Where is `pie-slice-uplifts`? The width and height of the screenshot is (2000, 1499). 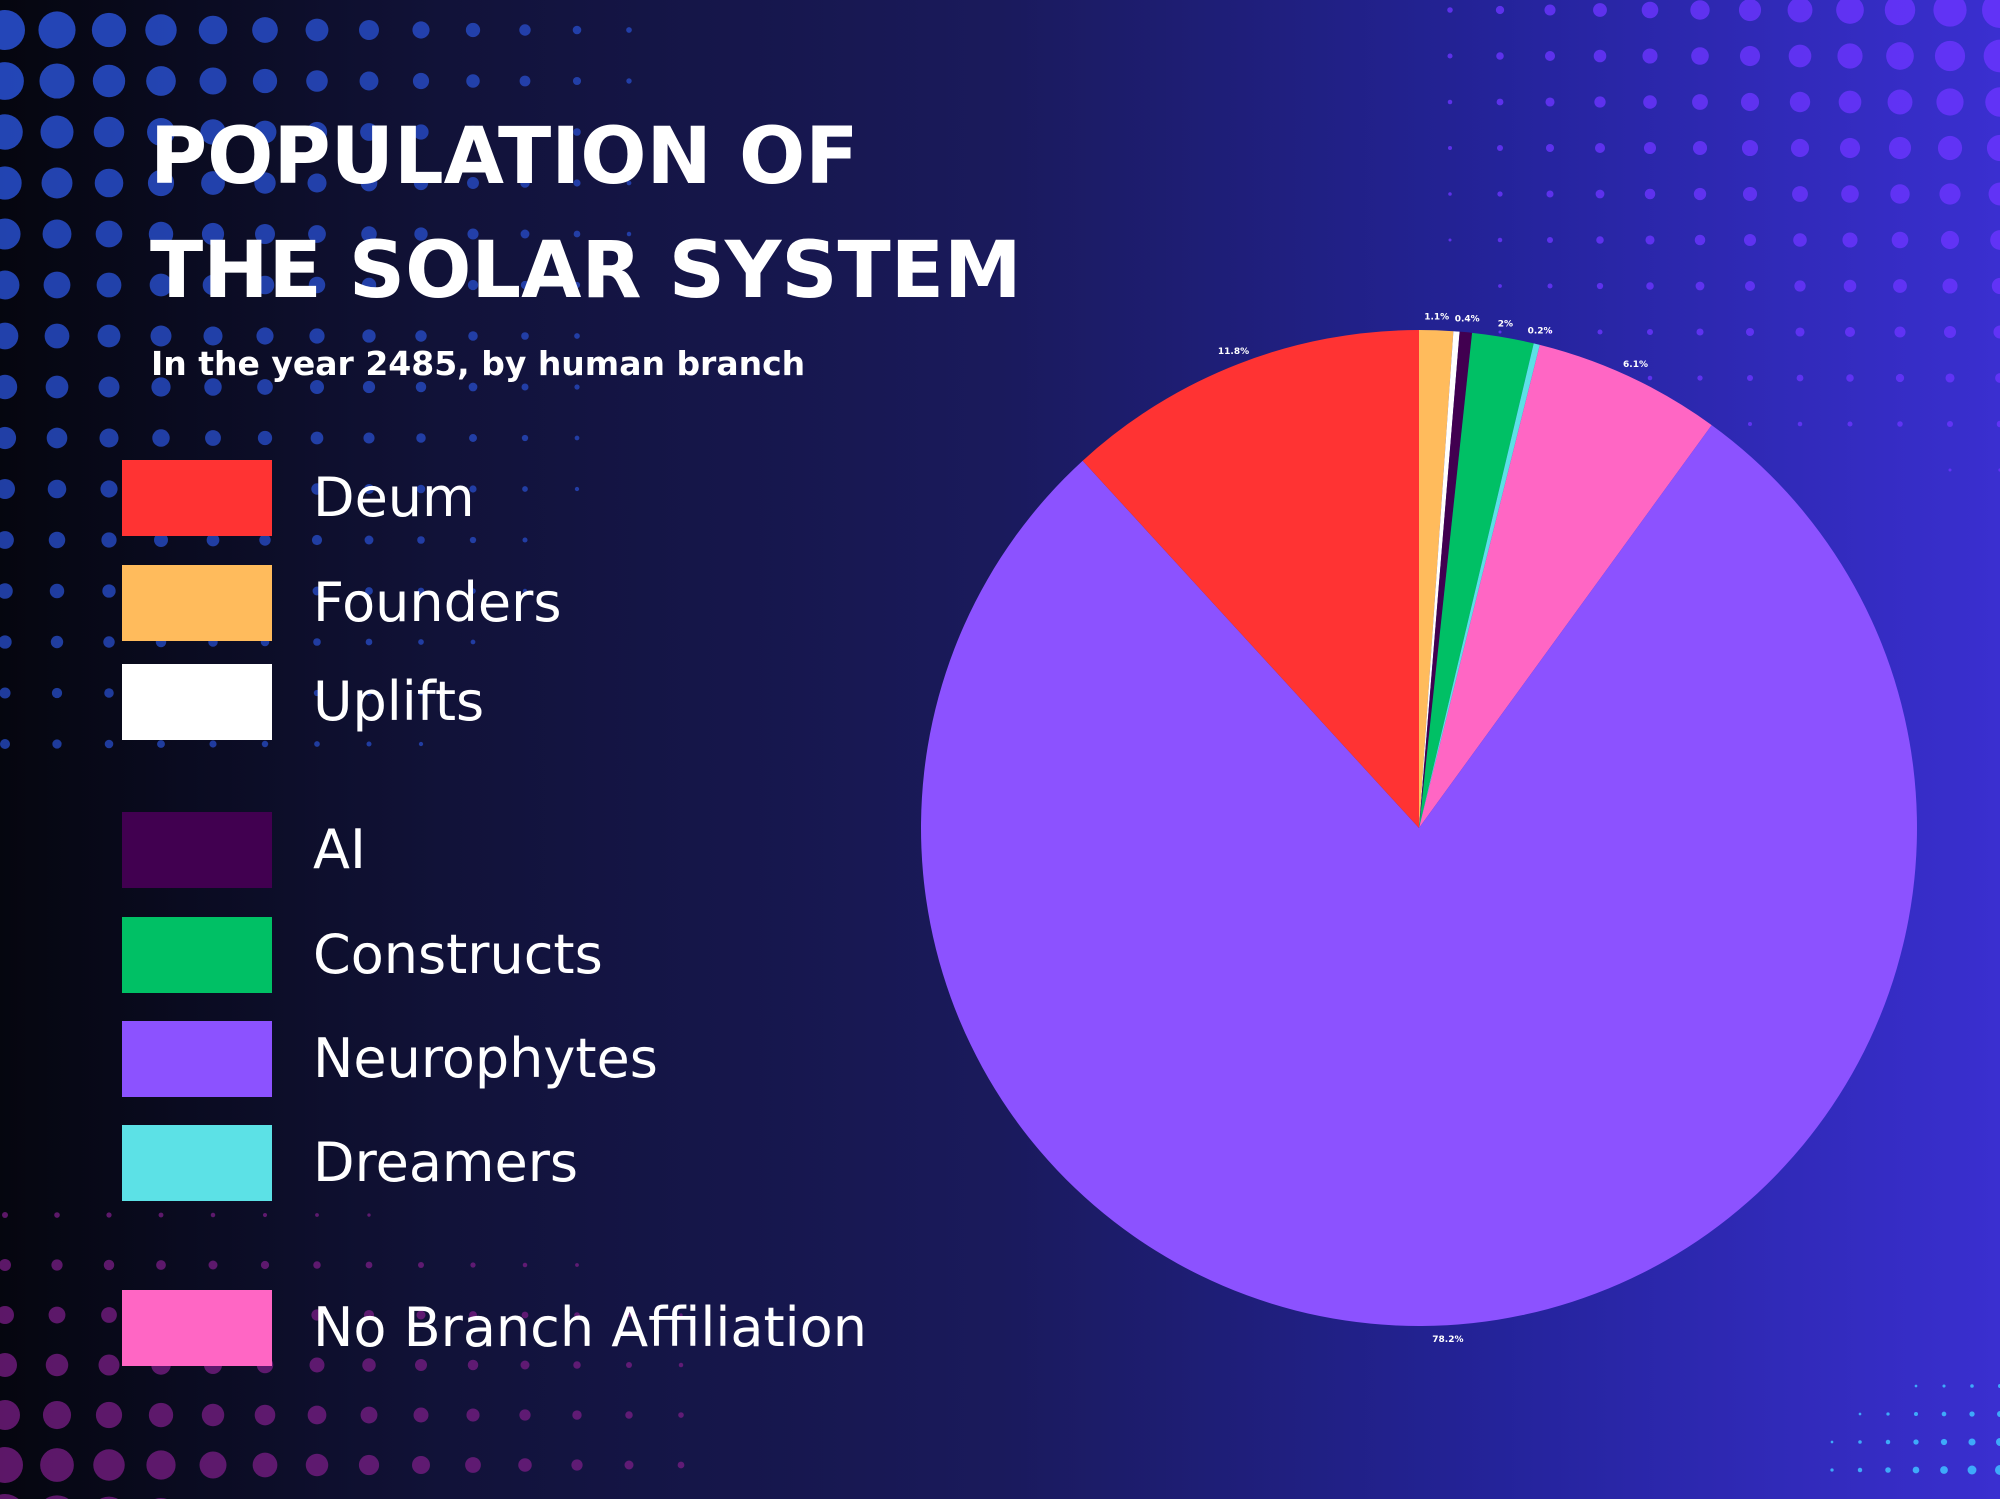 pie-slice-uplifts is located at coordinates (1439, 579).